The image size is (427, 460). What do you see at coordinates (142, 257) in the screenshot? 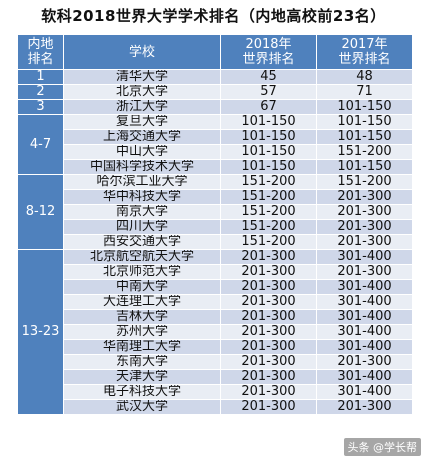
I see `school-name-cell: 北京航空航天大学` at bounding box center [142, 257].